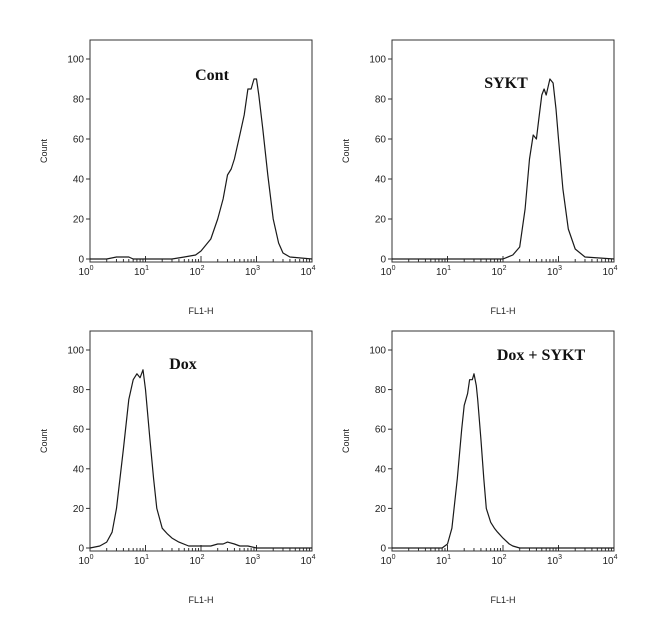  What do you see at coordinates (212, 75) in the screenshot?
I see `panel-title: Cont` at bounding box center [212, 75].